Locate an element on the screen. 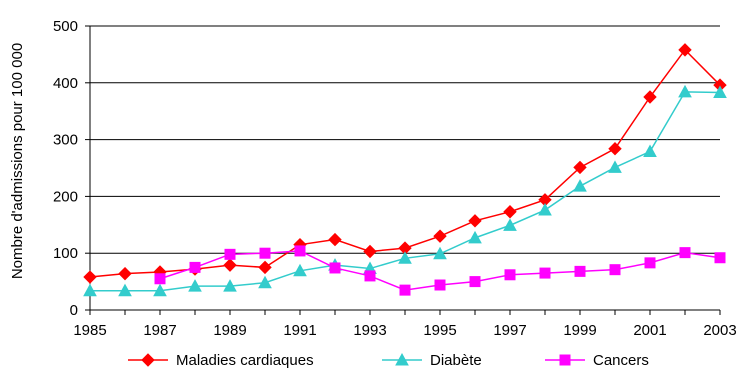 This screenshot has width=742, height=378. x-tick-label: 1991 is located at coordinates (299, 330).